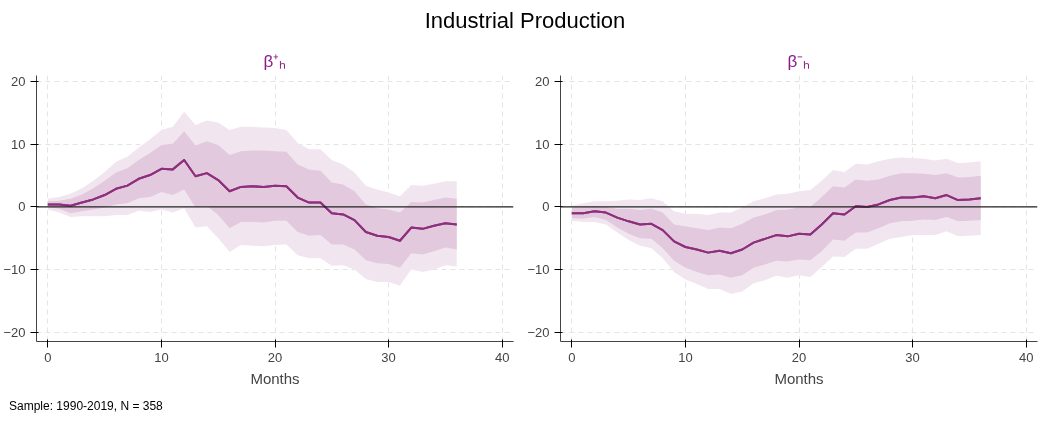 Image resolution: width=1048 pixels, height=430 pixels. Describe the element at coordinates (525, 21) in the screenshot. I see `text: Industrial Production` at that location.